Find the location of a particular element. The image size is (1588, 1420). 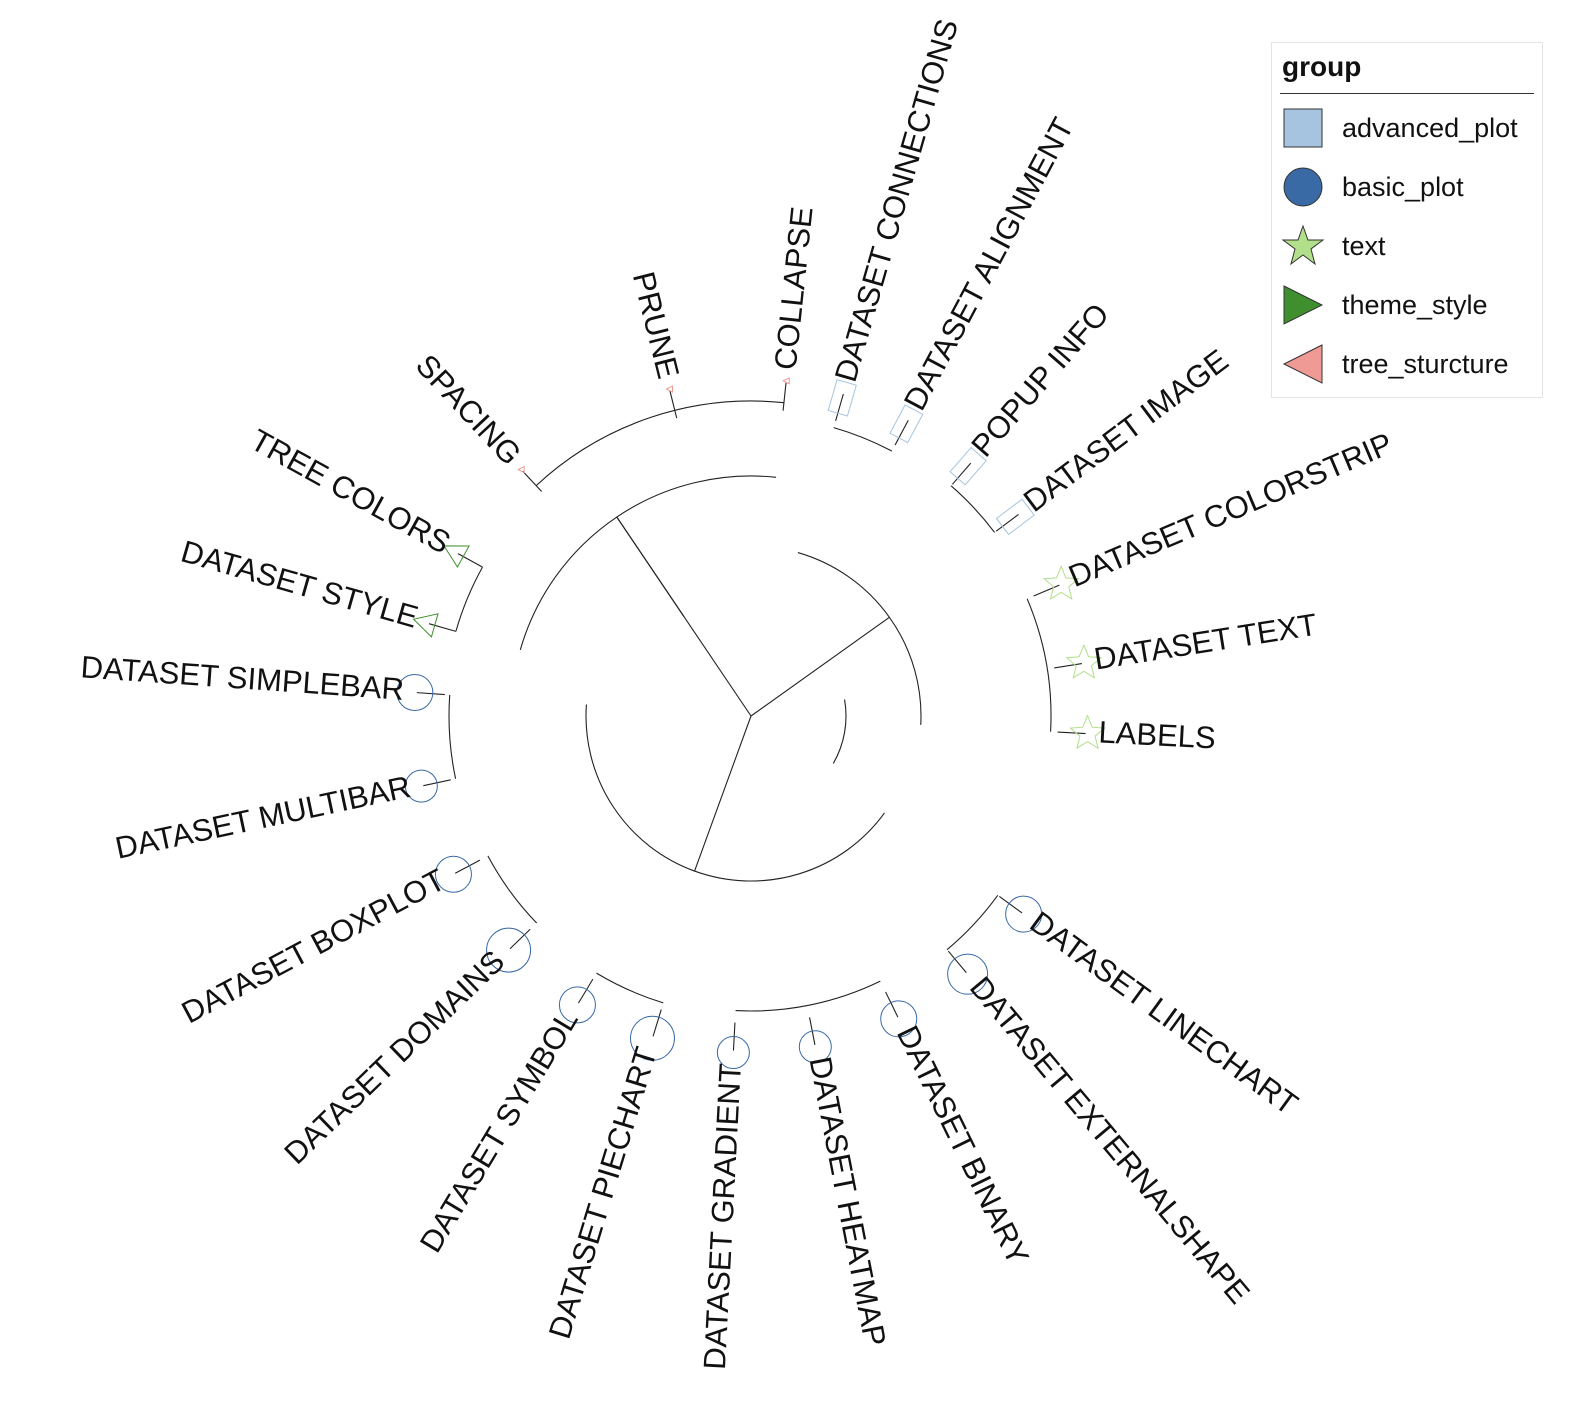

leaf-label: LABELS is located at coordinates (1157, 734).